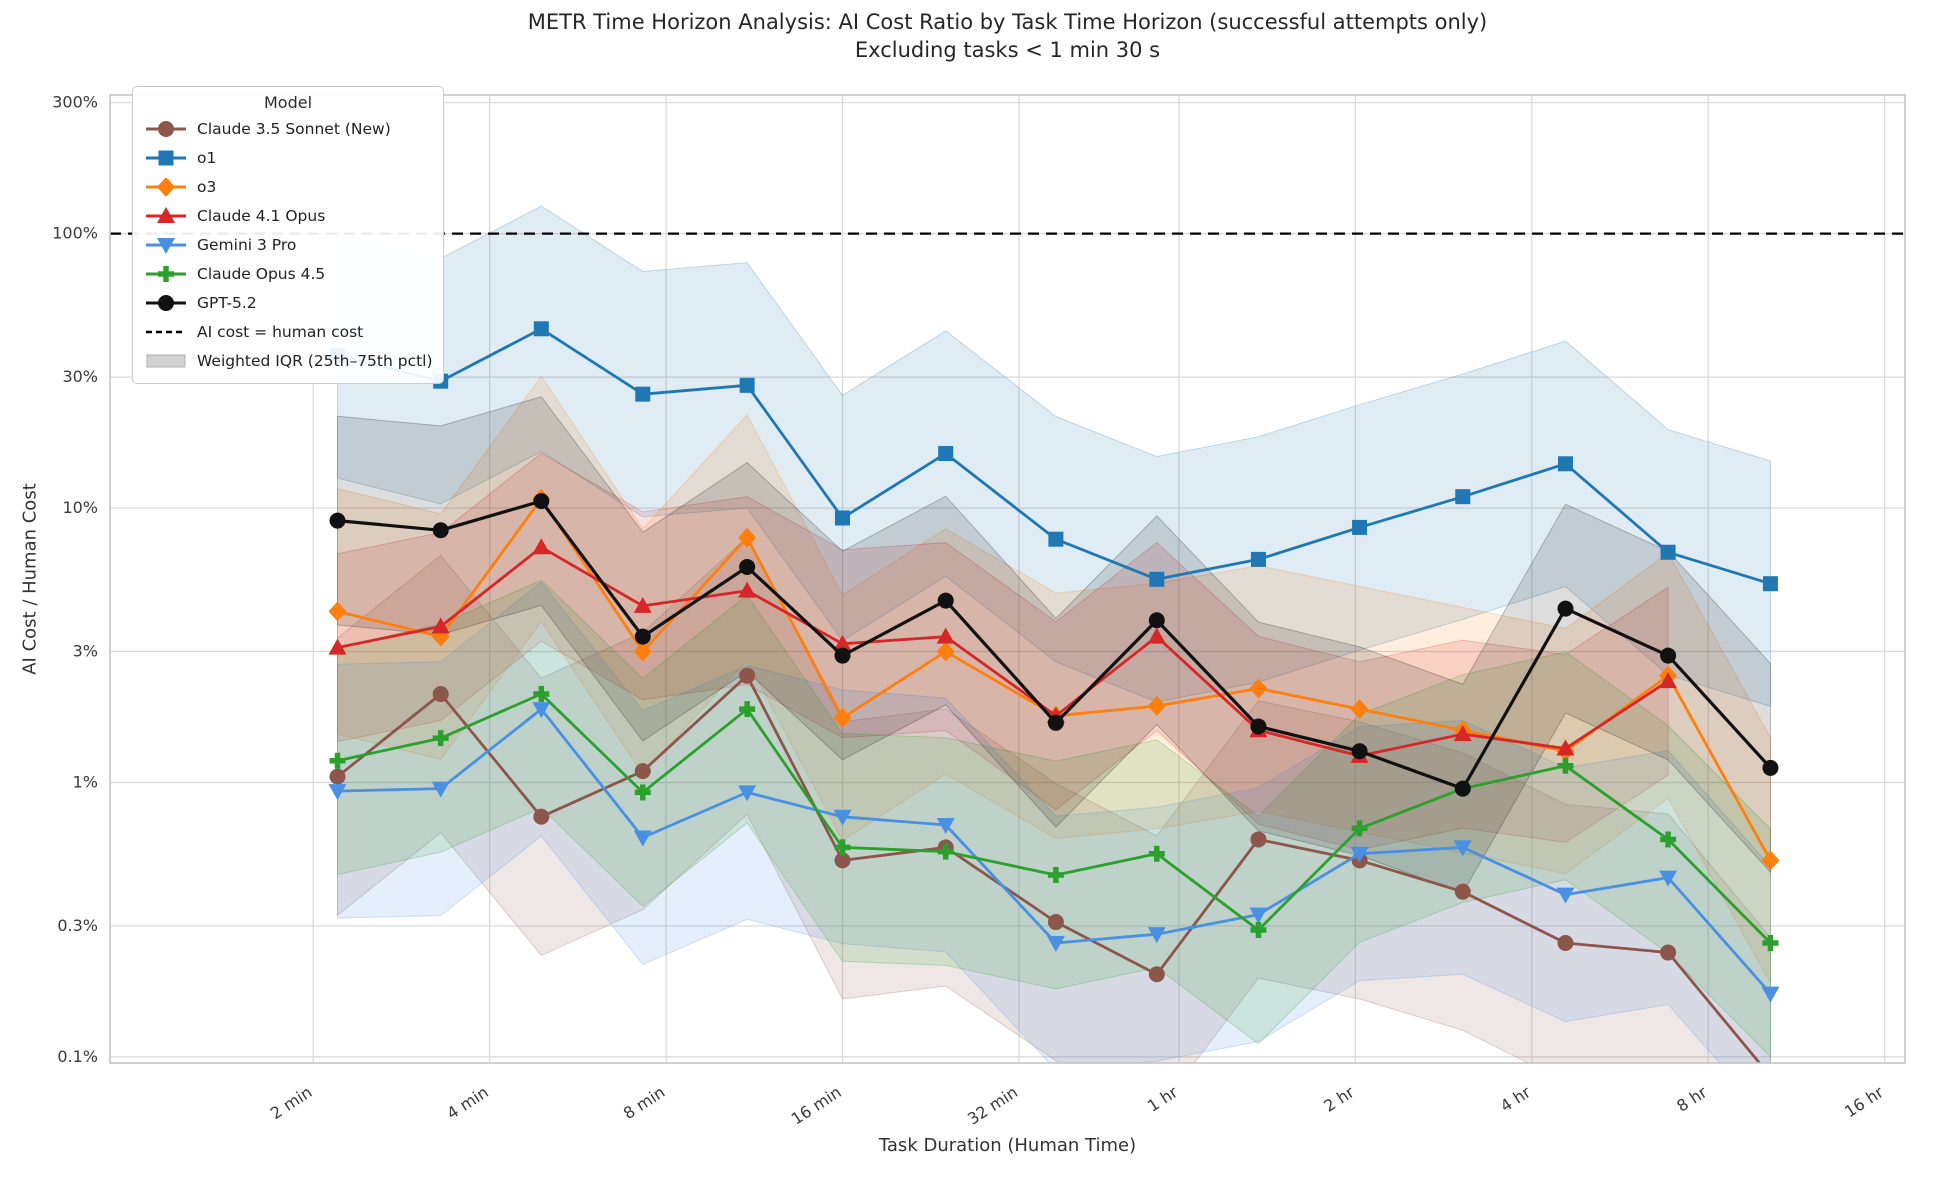  I want to click on legend-label-claude-4-1-opus: Claude 4.1 Opus, so click(261, 215).